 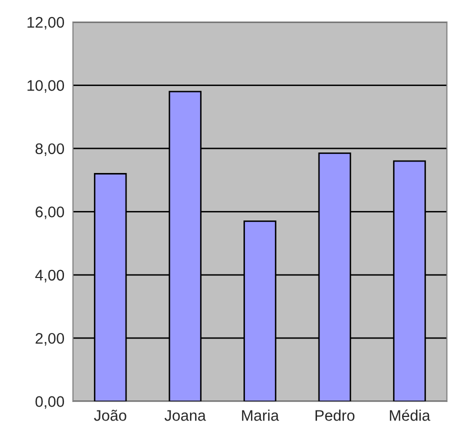 What do you see at coordinates (49, 276) in the screenshot?
I see `y-tick-label: 4,00` at bounding box center [49, 276].